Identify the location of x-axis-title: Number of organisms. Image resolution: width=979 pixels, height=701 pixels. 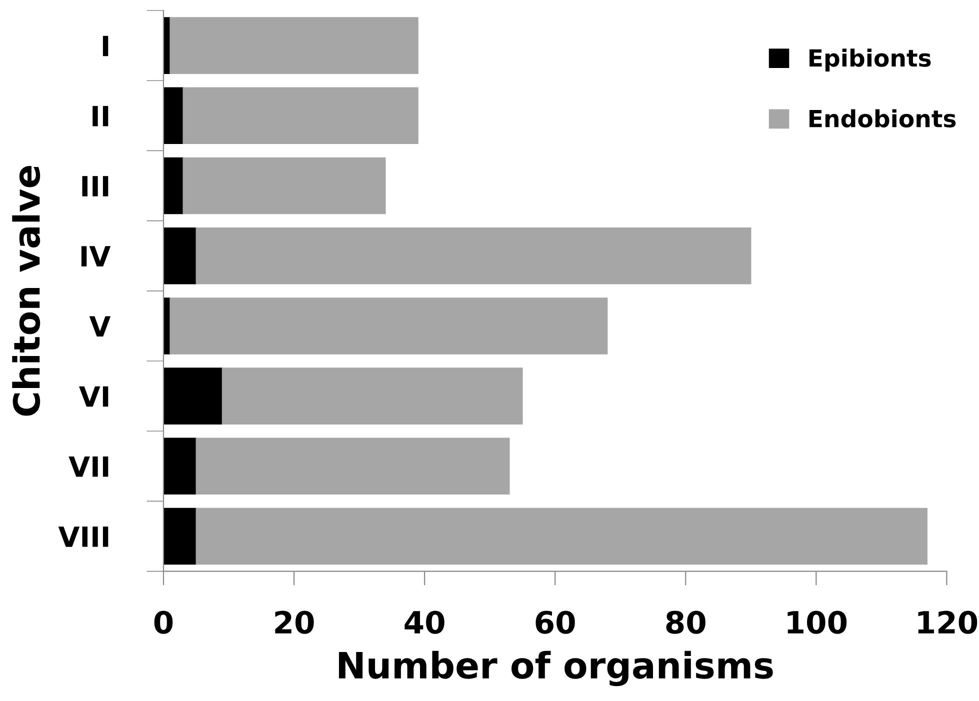
(555, 668).